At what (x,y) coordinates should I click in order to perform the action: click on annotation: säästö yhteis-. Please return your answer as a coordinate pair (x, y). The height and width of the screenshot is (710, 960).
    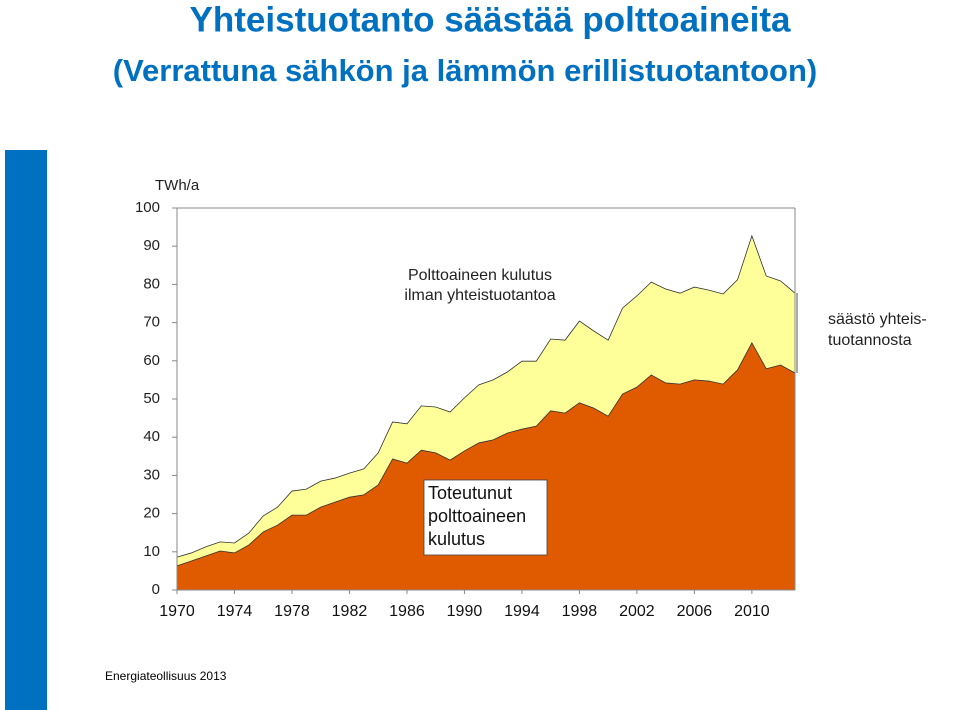
    Looking at the image, I should click on (877, 319).